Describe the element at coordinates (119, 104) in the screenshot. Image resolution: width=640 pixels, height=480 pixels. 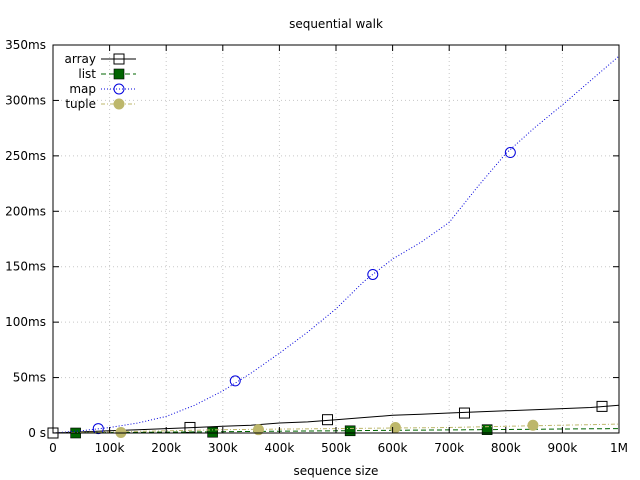
I see `legend-marker-tuple` at that location.